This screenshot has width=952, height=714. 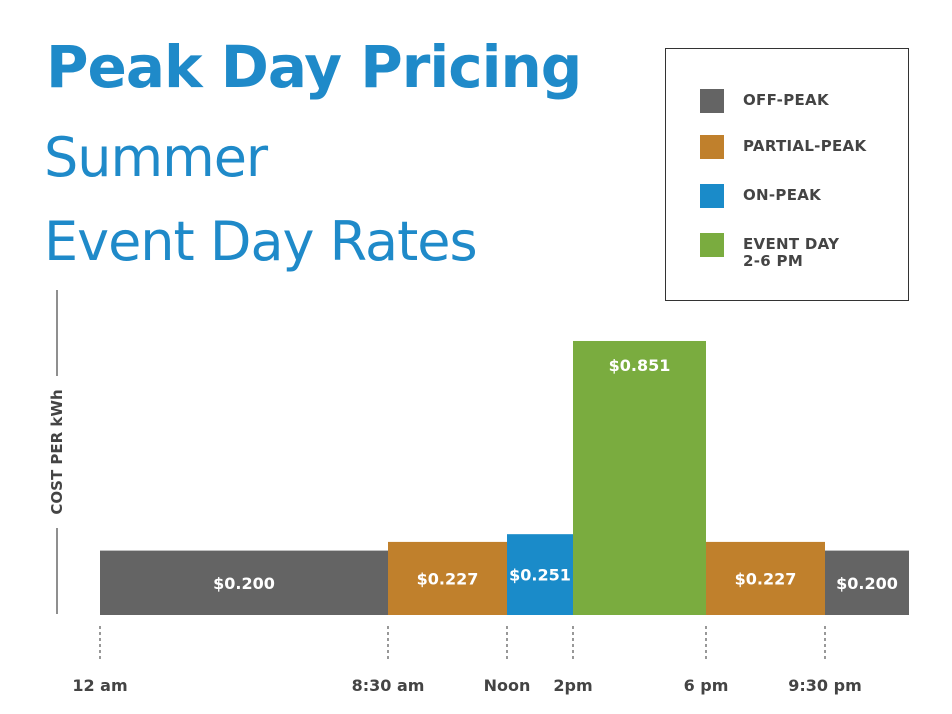 I want to click on legend-item-event-day: EVENT DAY 2-6 PM, so click(x=769, y=251).